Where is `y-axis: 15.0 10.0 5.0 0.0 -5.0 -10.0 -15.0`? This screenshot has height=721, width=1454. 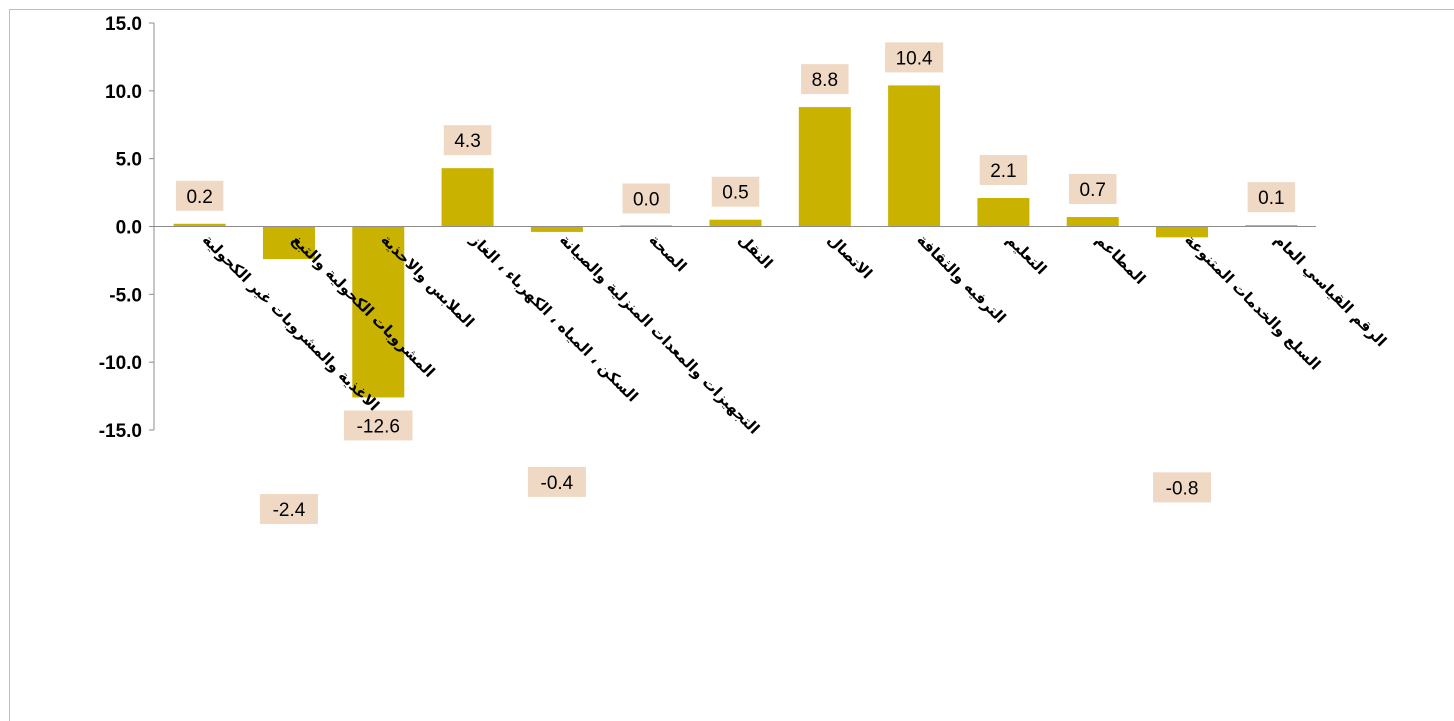
y-axis: 15.0 10.0 5.0 0.0 -5.0 -10.0 -15.0 is located at coordinates (127, 228).